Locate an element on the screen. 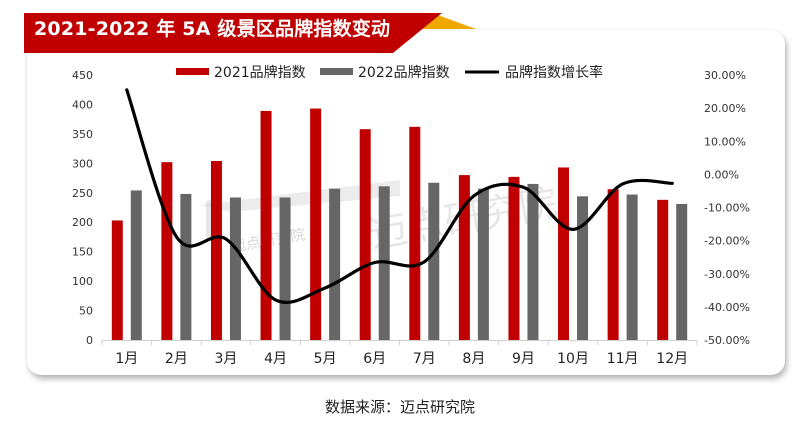  legend-label: 品牌指数增长率 is located at coordinates (554, 72).